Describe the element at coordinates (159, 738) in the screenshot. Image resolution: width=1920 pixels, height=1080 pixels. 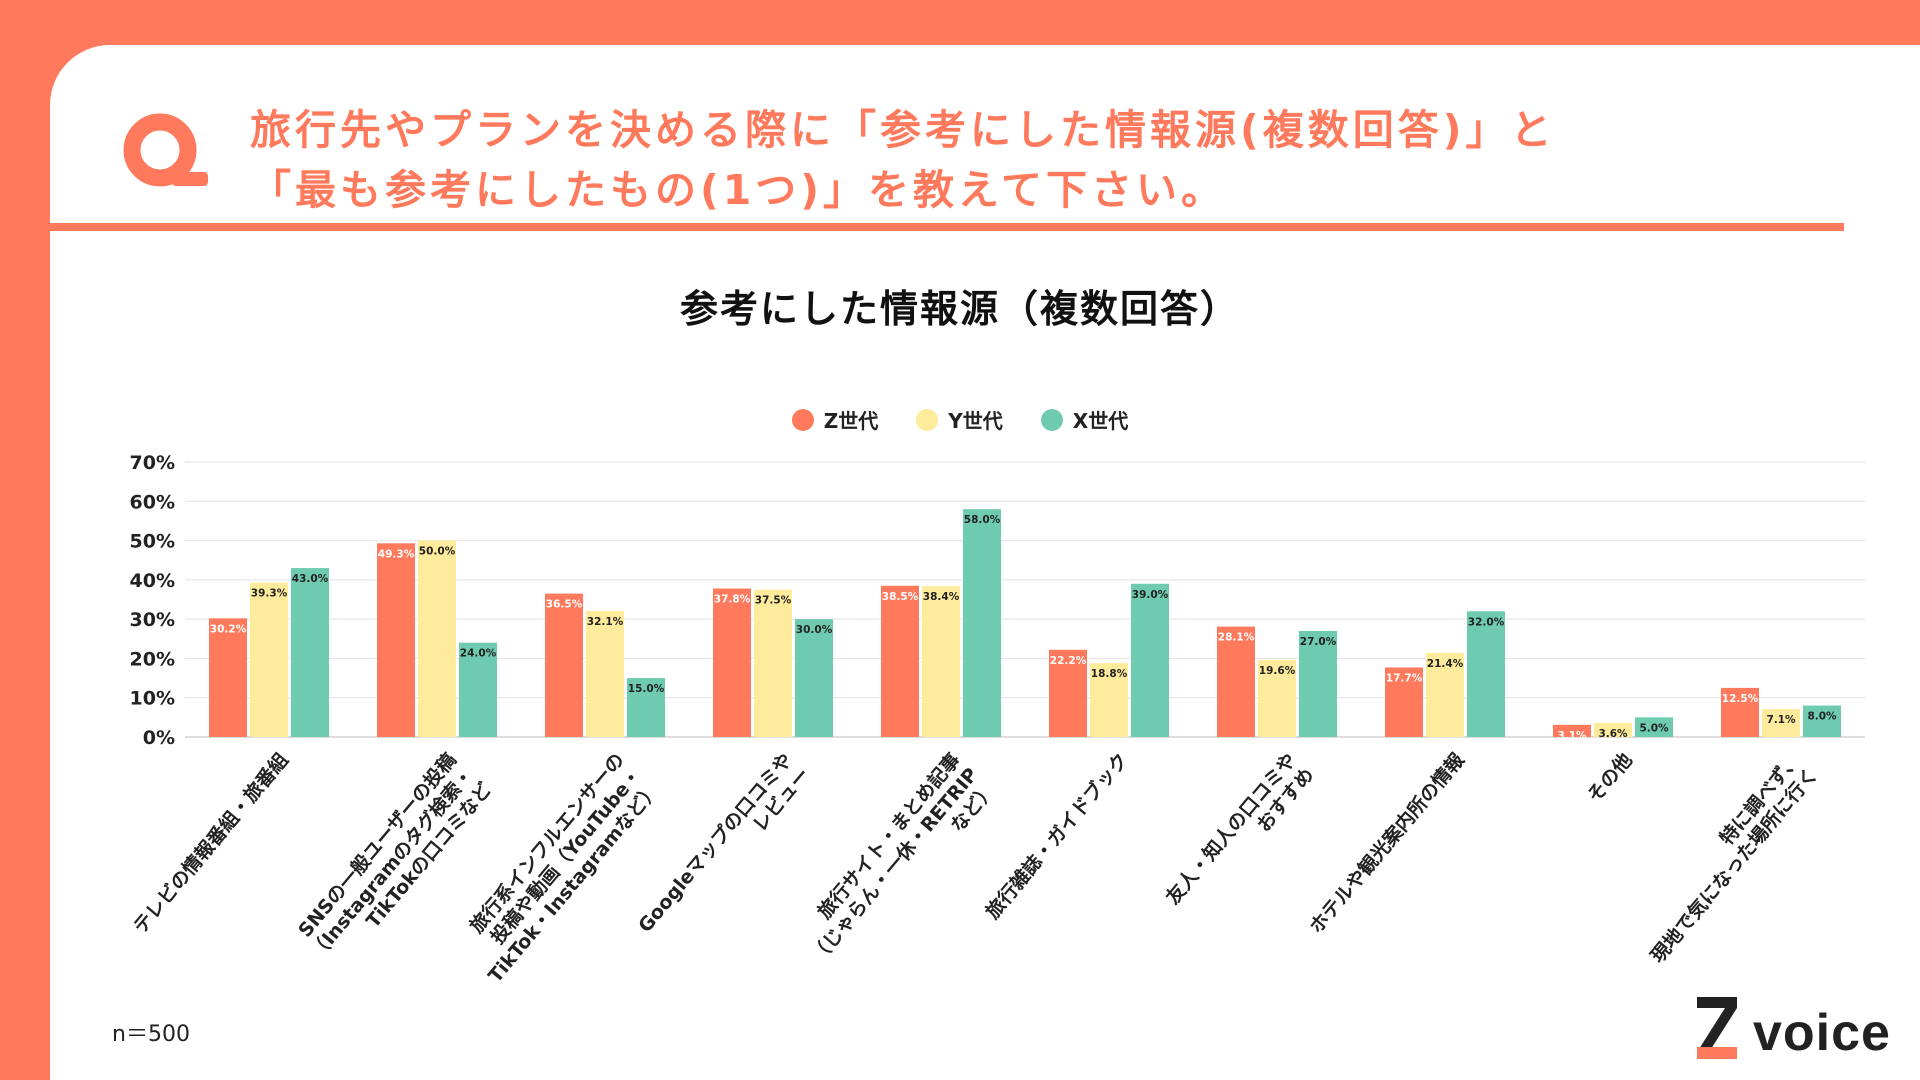
I see `y-tick-label: 0%` at that location.